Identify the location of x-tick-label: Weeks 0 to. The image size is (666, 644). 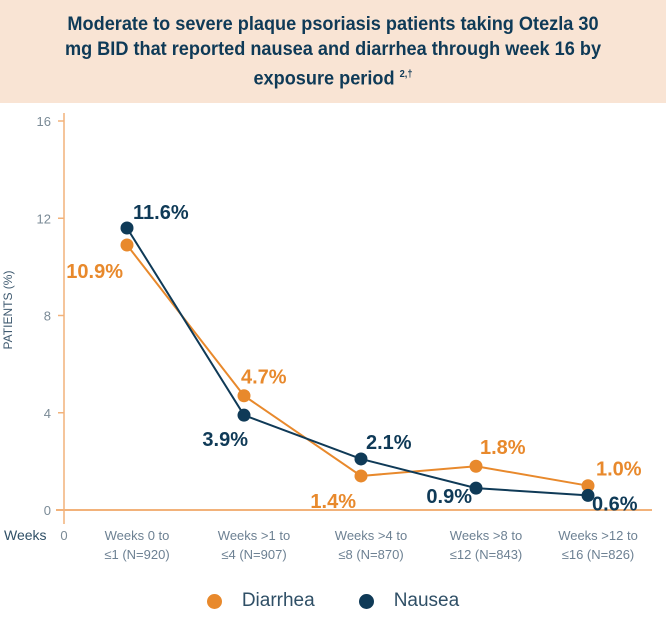
(137, 535).